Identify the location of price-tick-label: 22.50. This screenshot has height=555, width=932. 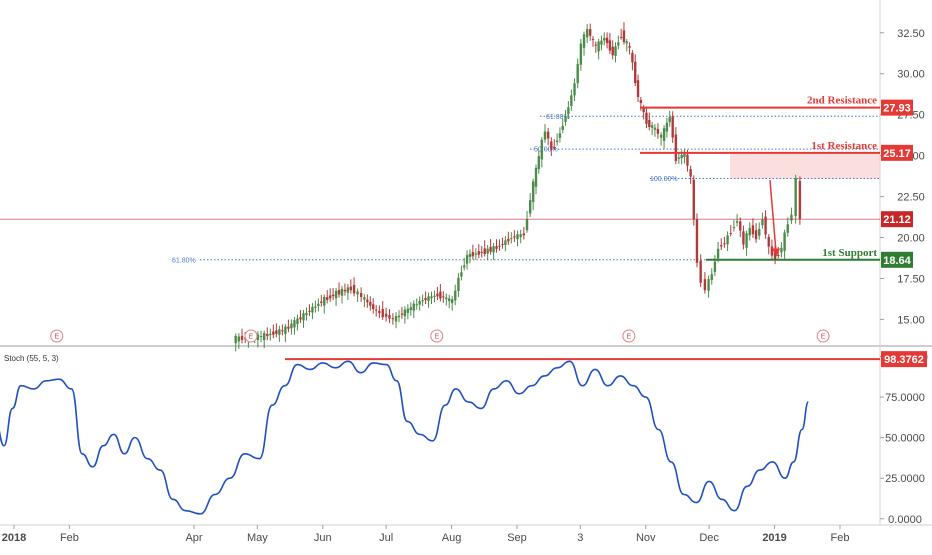
(911, 198).